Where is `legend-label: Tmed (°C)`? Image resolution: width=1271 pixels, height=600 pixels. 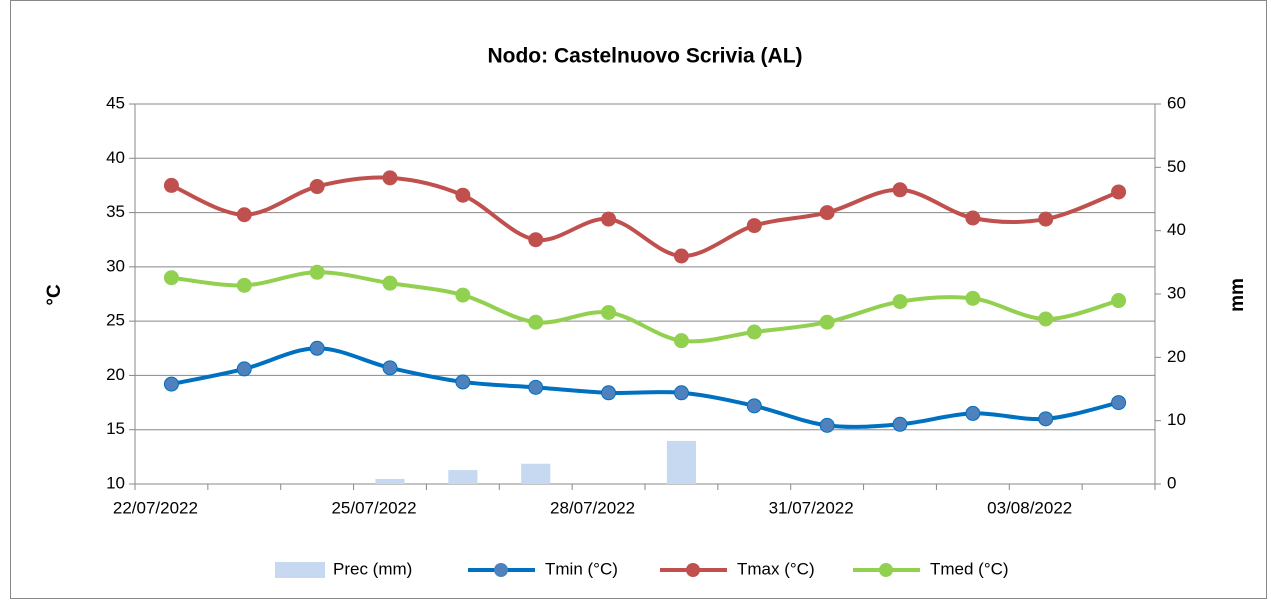
legend-label: Tmed (°C) is located at coordinates (969, 568).